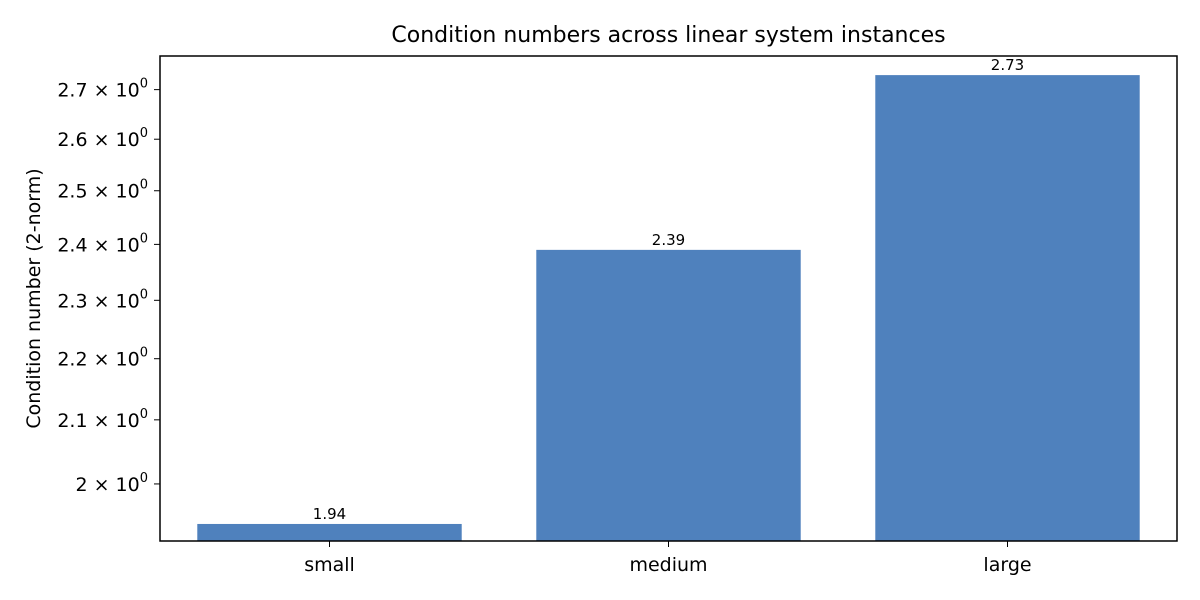 This screenshot has width=1200, height=600. Describe the element at coordinates (111, 483) in the screenshot. I see `y-tick-label: 2 × 100` at that location.